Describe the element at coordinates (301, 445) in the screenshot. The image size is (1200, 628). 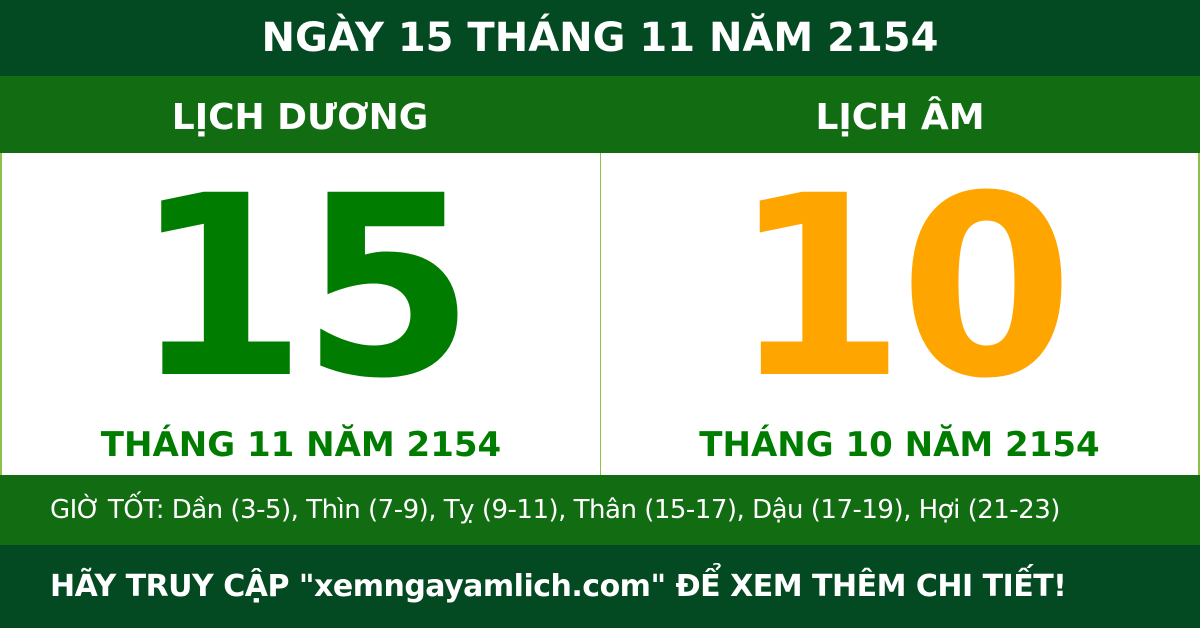
I see `solar-month-year: THÁNG 11 NĂM 2154` at that location.